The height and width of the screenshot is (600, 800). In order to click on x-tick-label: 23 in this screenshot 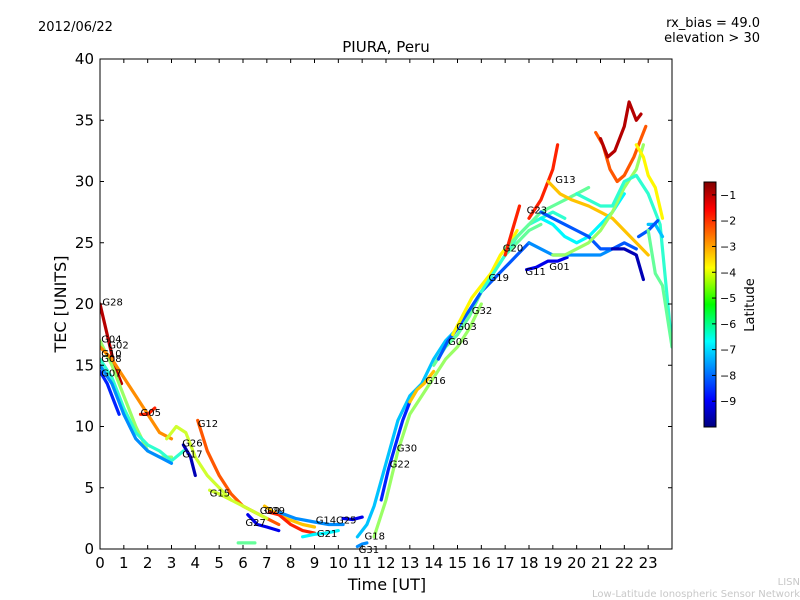, I will do `click(648, 563)`.